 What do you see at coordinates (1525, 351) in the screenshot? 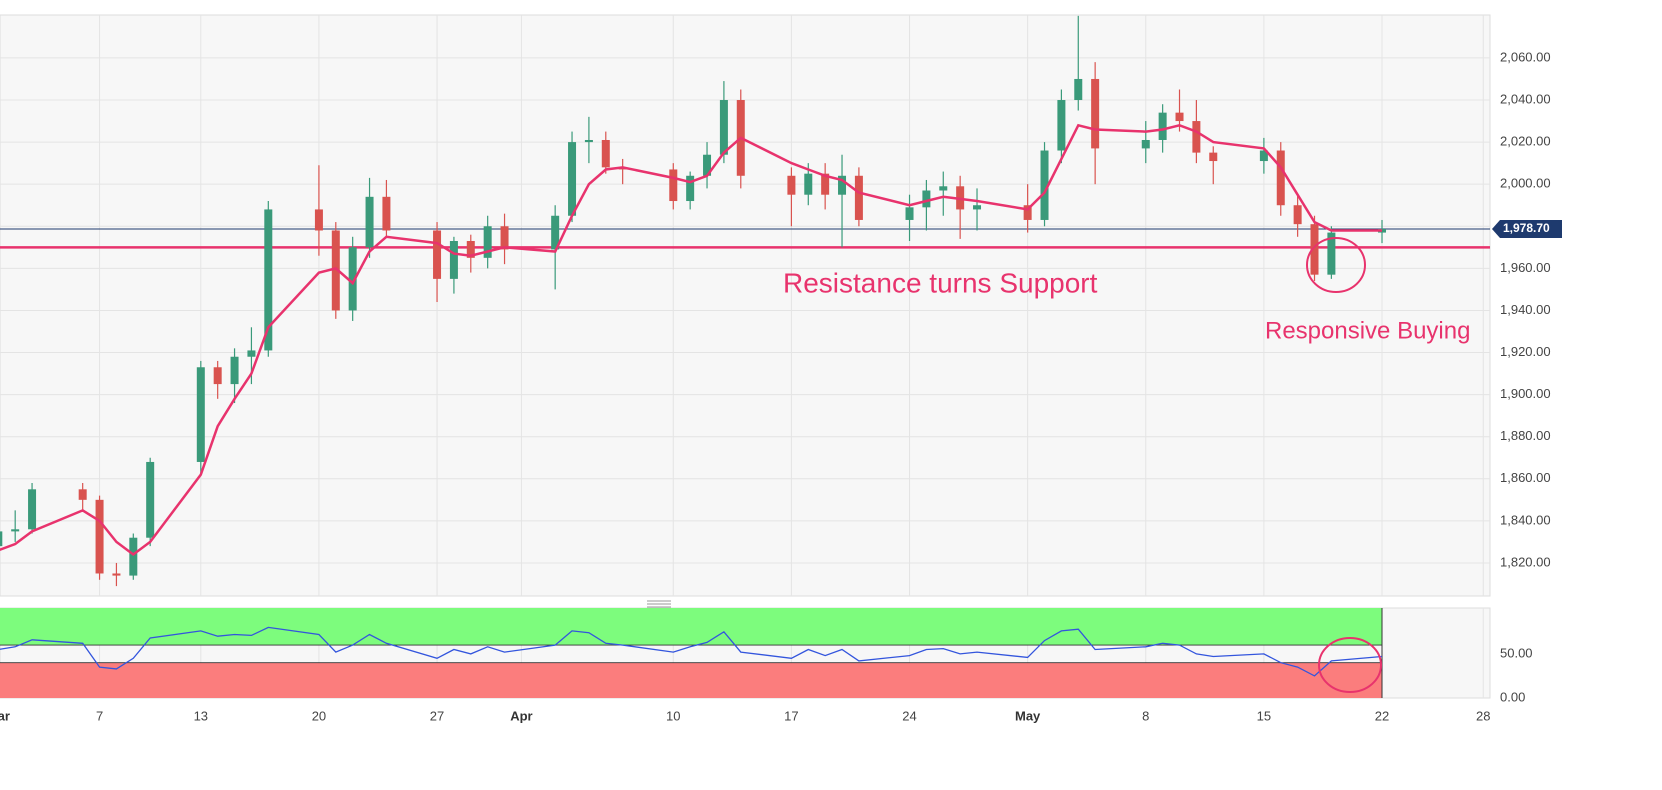
I see `y-tick-label: 1,920.00` at bounding box center [1525, 351].